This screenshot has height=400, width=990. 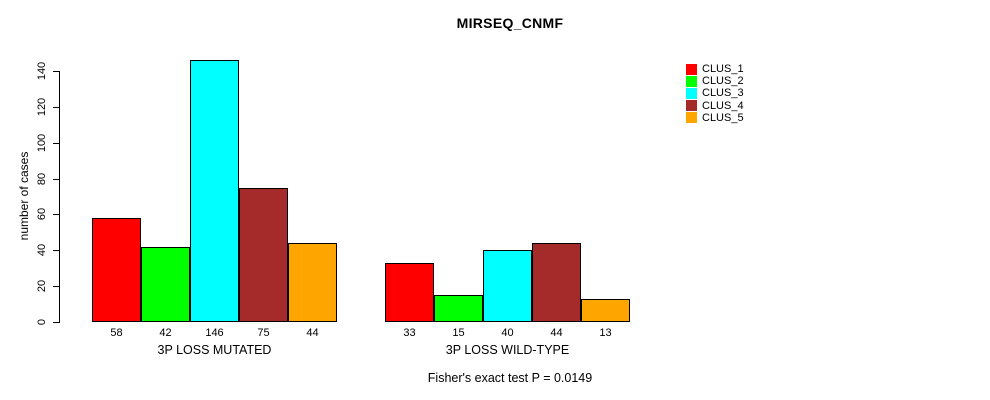 What do you see at coordinates (214, 350) in the screenshot?
I see `group-label-1: 3P LOSS MUTATED` at bounding box center [214, 350].